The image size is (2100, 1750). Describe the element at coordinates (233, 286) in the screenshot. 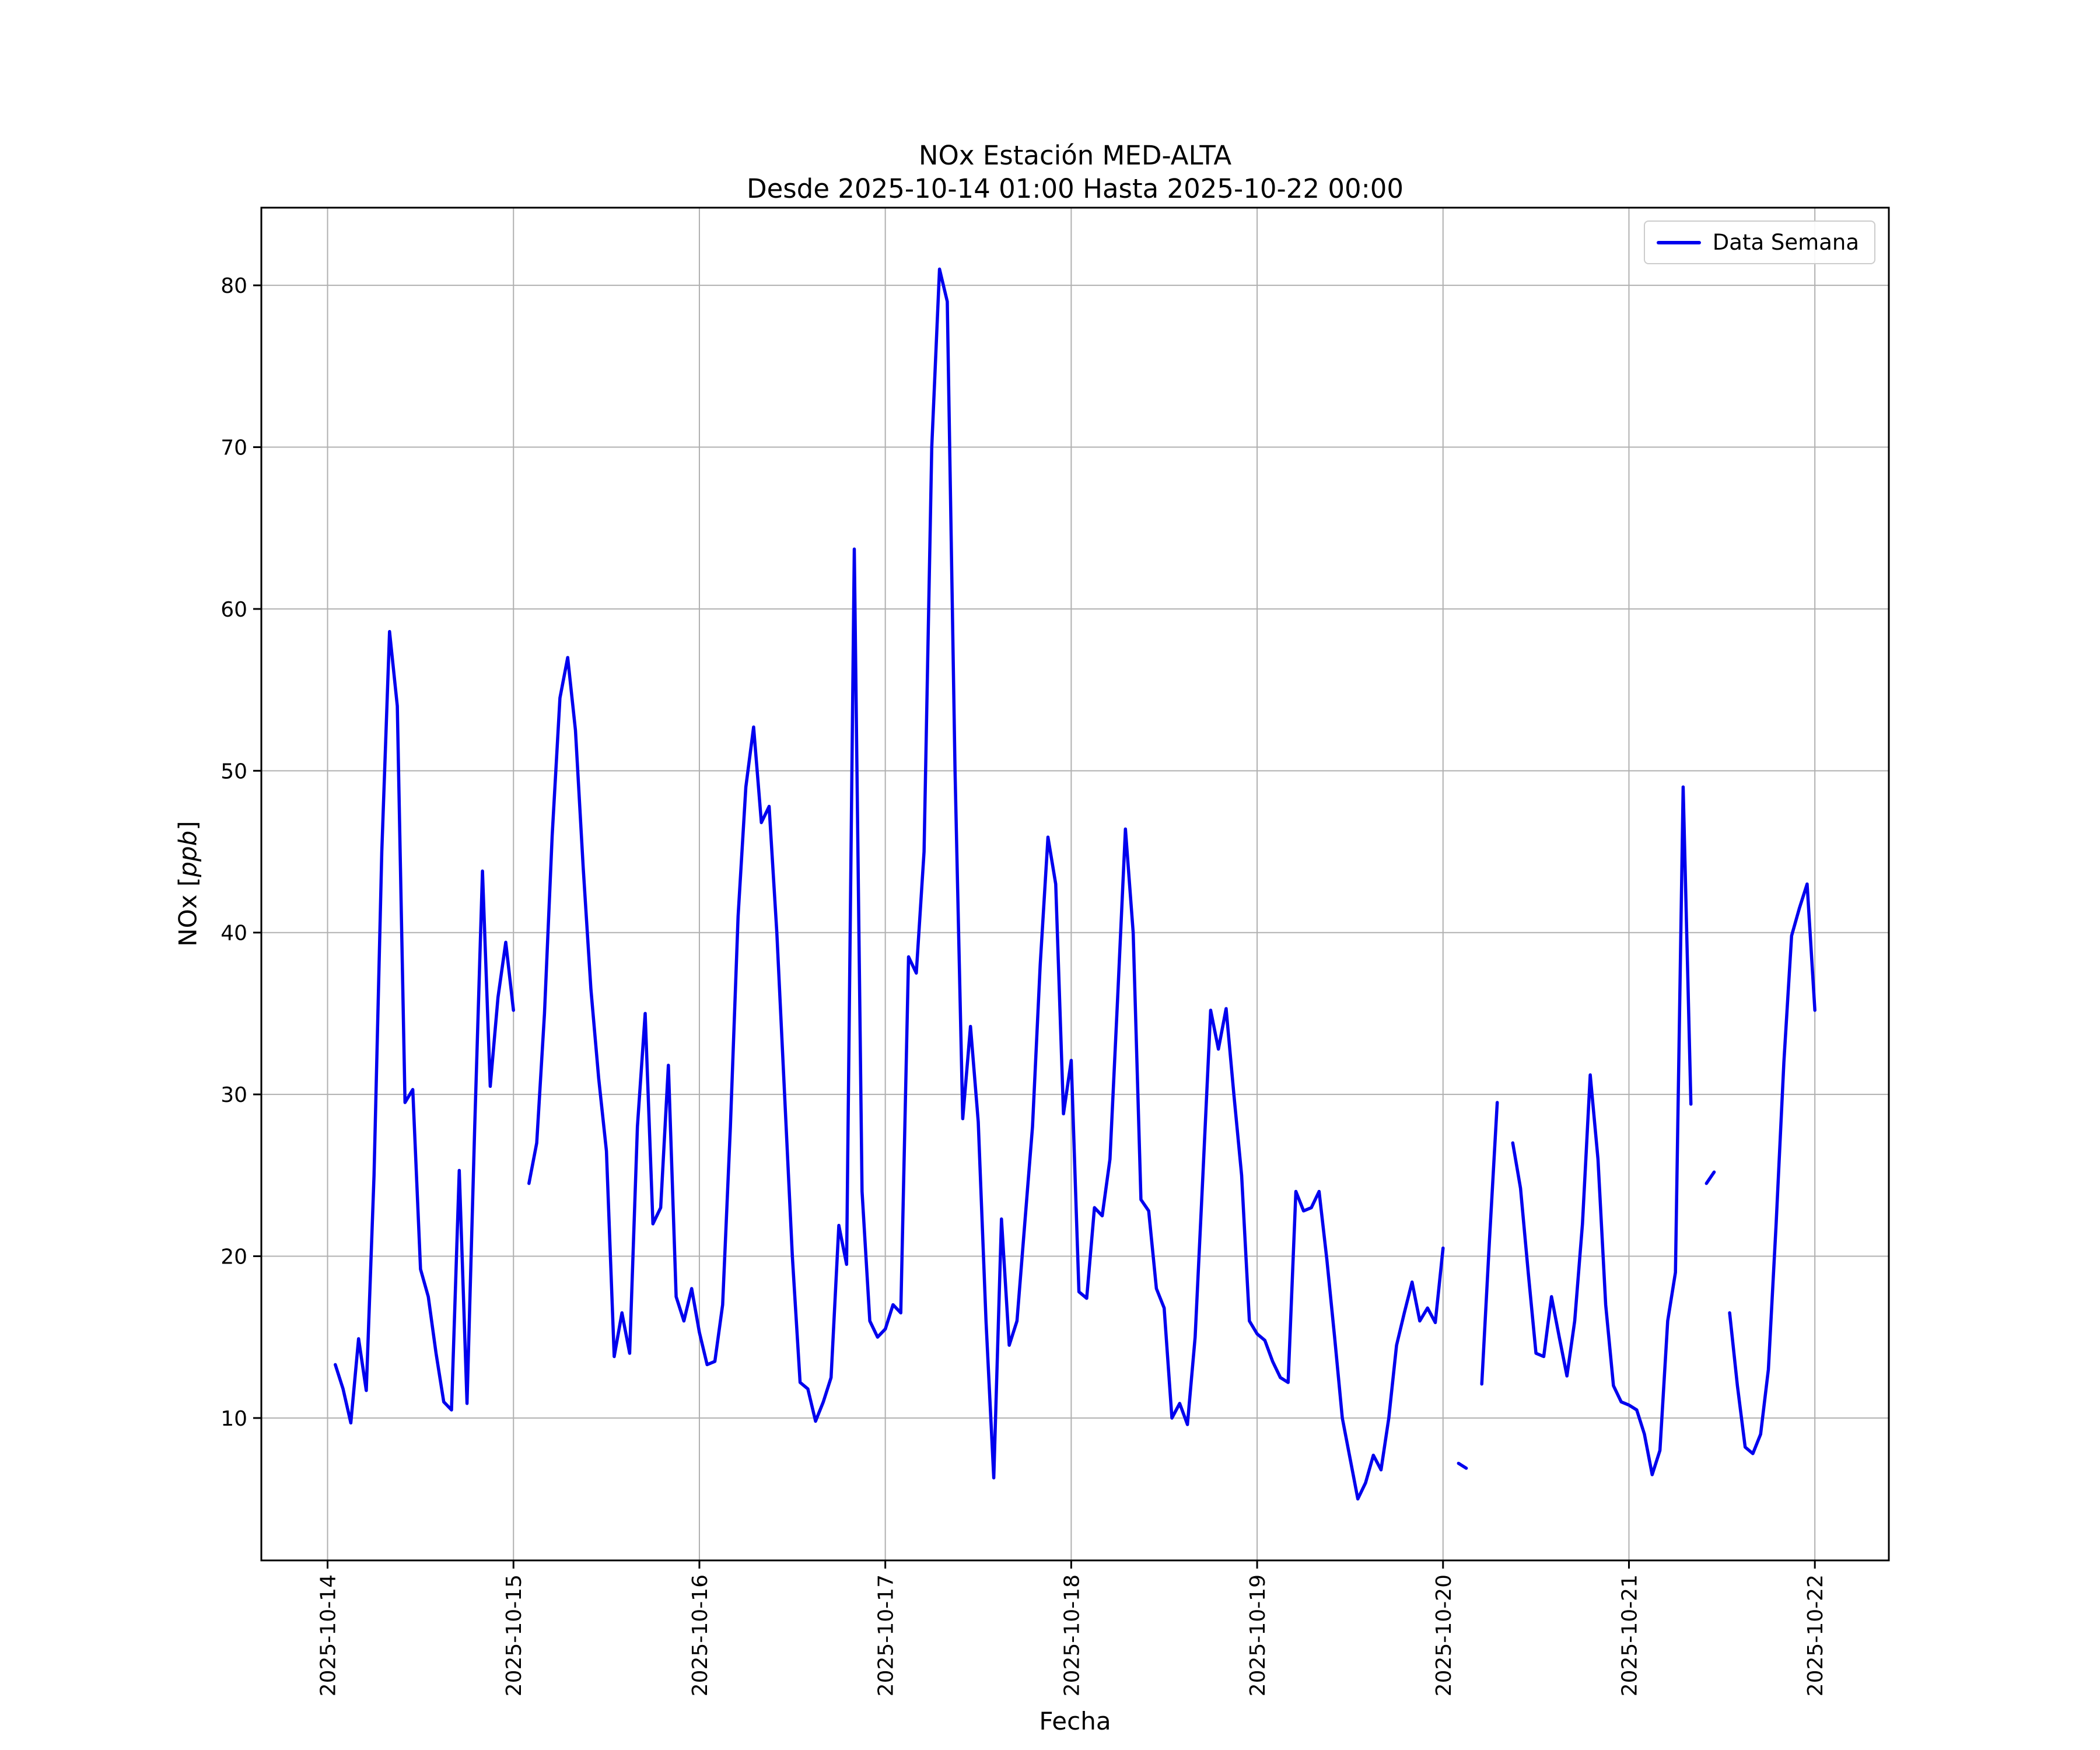

I see `y-tick-label: 80` at that location.